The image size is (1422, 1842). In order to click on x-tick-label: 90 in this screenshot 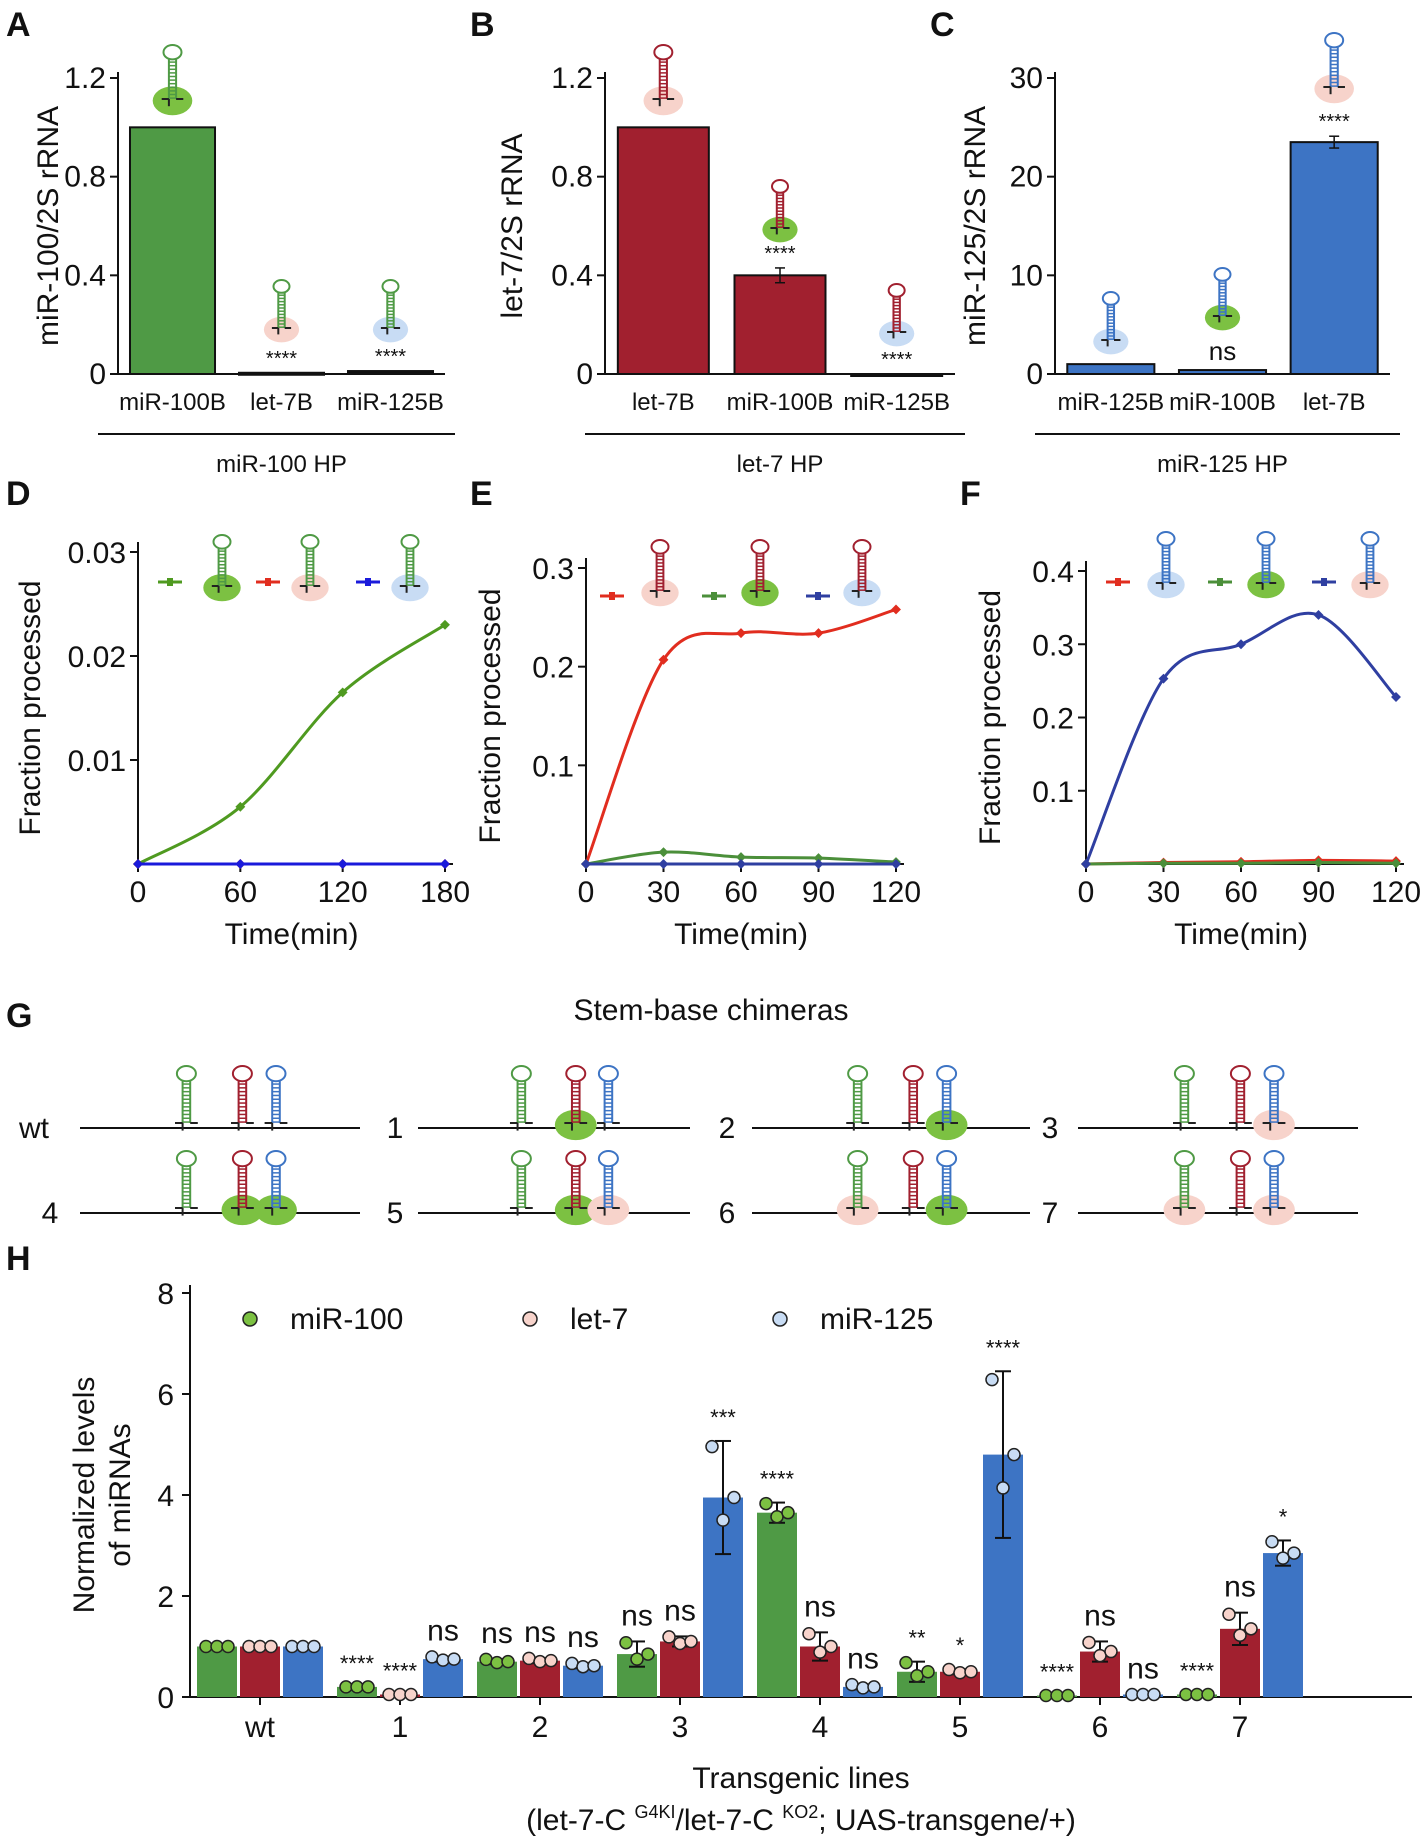, I will do `click(1318, 892)`.